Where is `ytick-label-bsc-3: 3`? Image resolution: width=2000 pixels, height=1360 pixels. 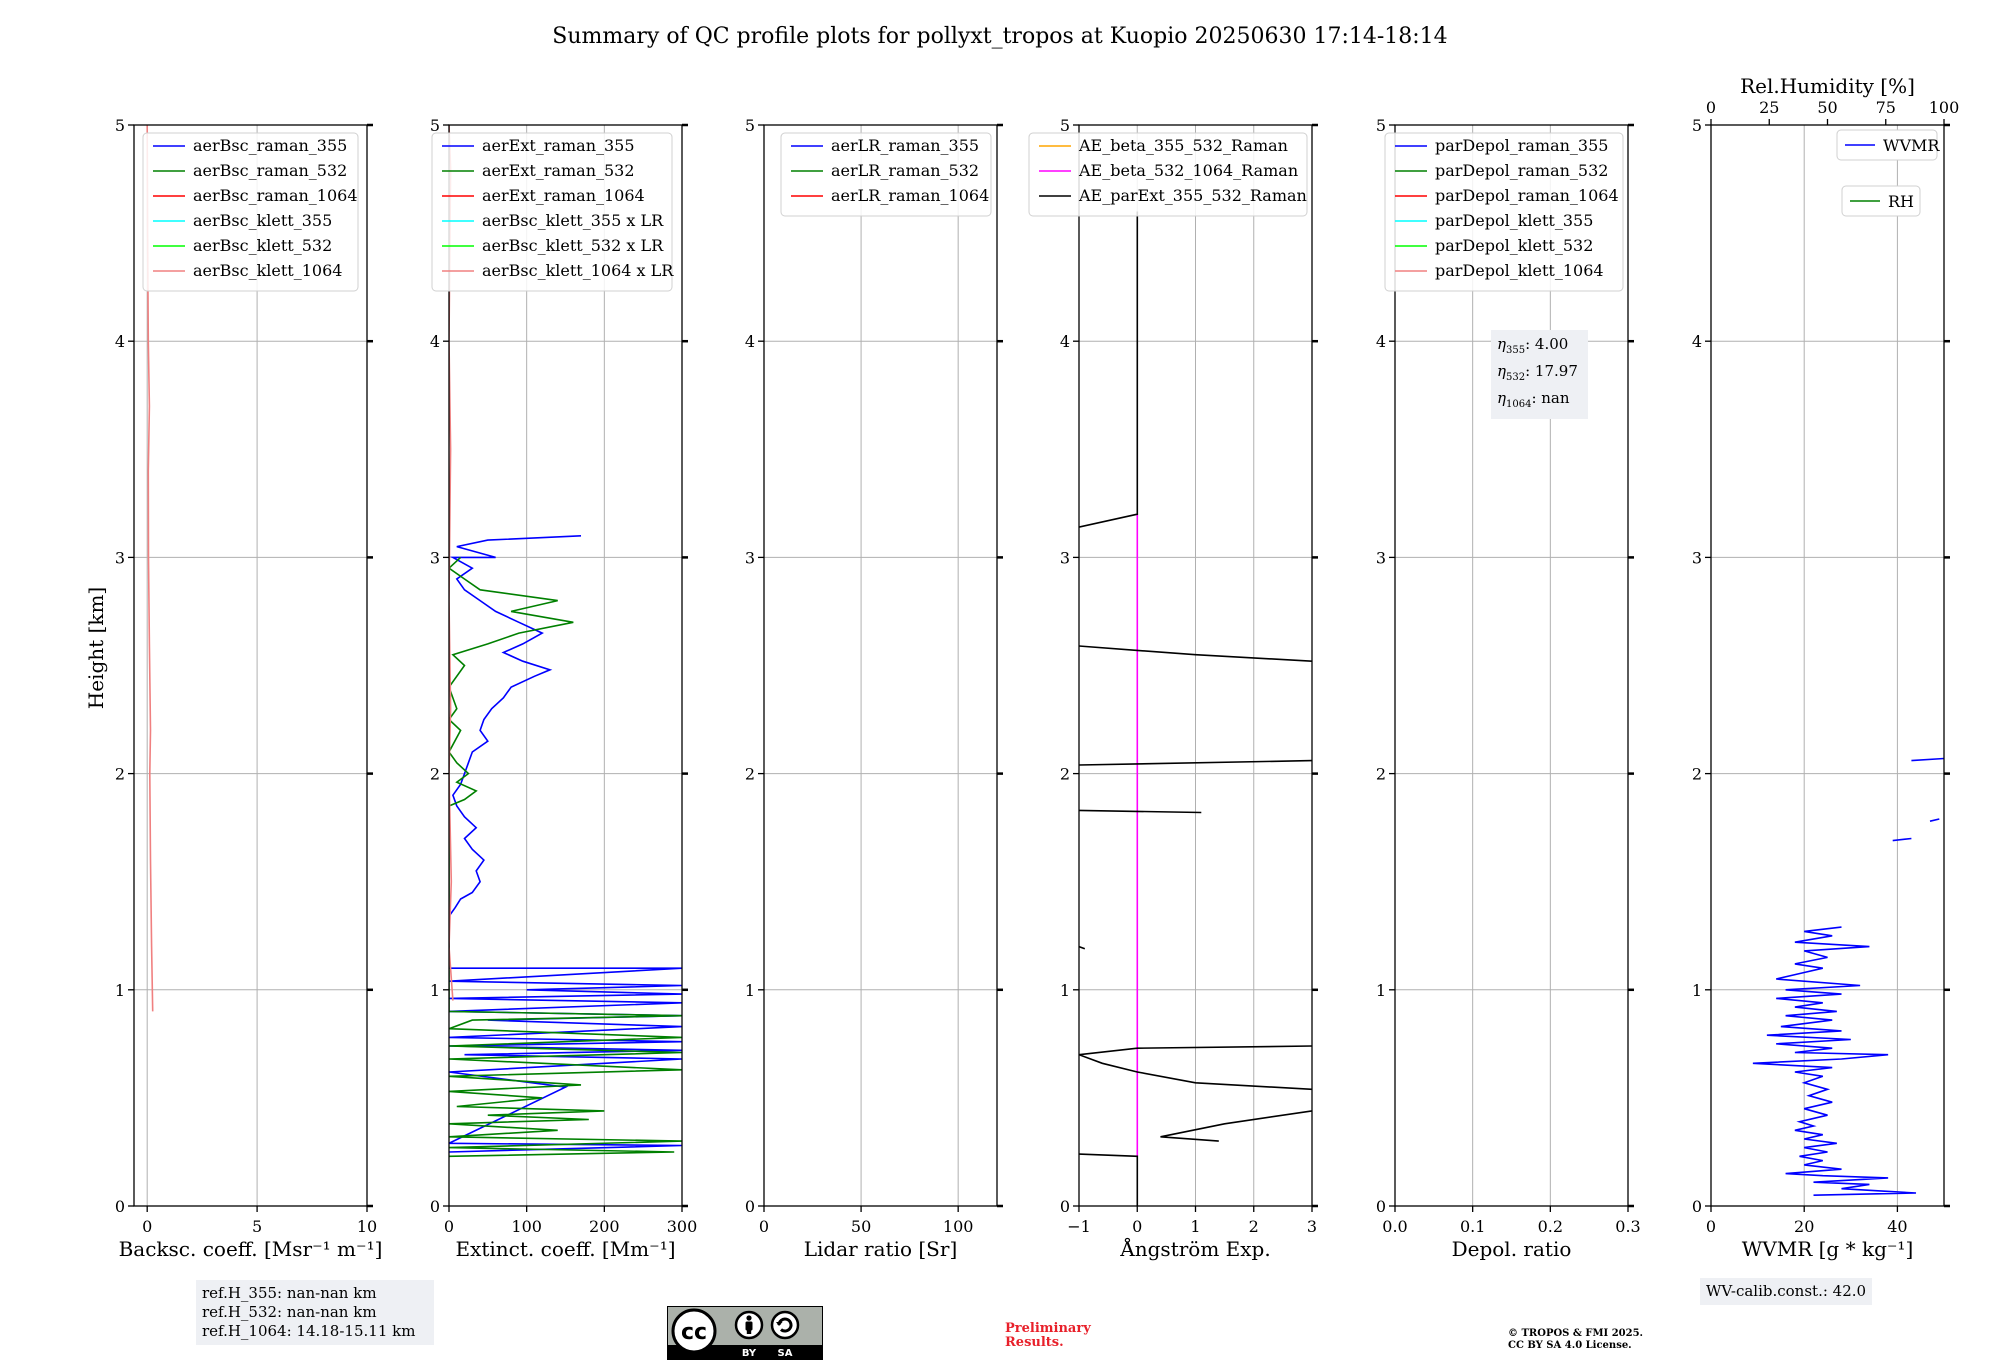 ytick-label-bsc-3: 3 is located at coordinates (120, 557).